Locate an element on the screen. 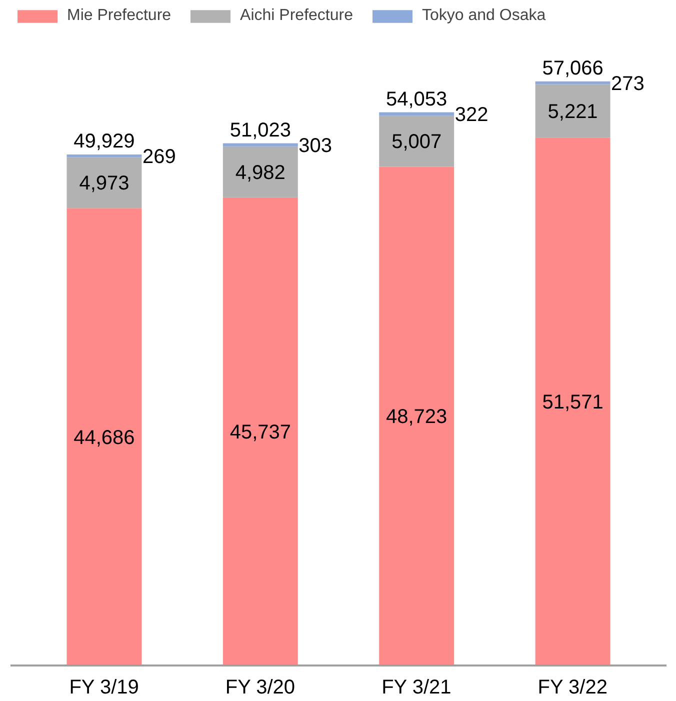 The width and height of the screenshot is (676, 701). data-label: 51,571 is located at coordinates (573, 403).